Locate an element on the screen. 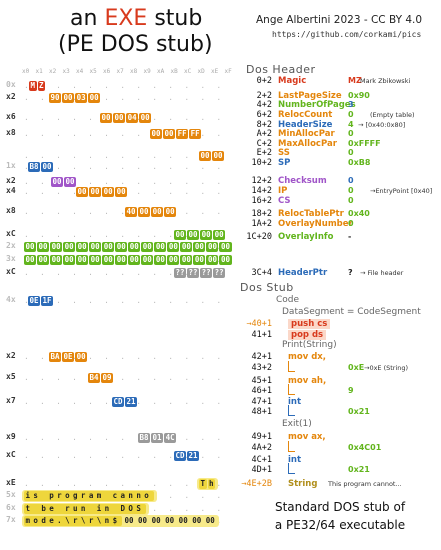 The width and height of the screenshot is (441, 550). dos-field-name: Magic is located at coordinates (292, 81).